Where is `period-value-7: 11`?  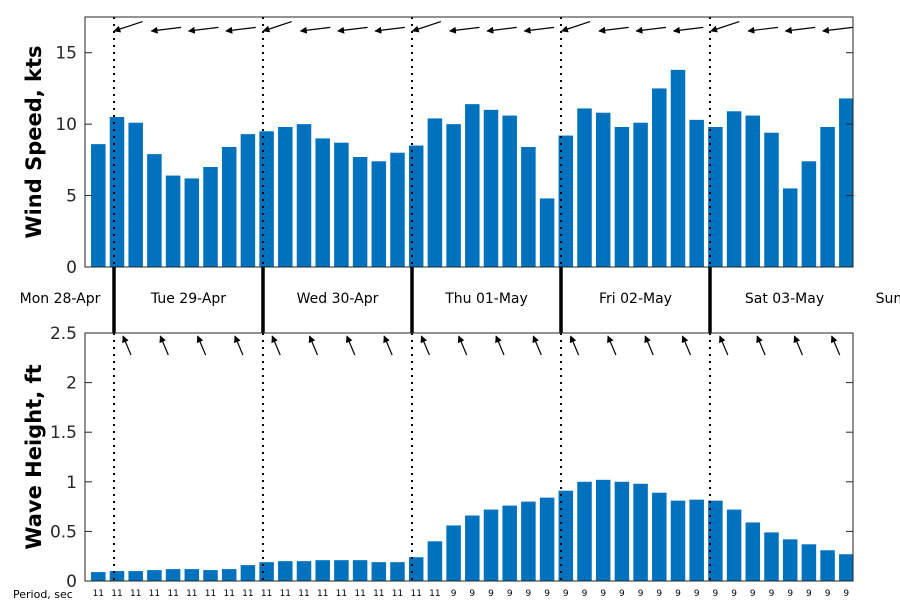 period-value-7: 11 is located at coordinates (228, 594).